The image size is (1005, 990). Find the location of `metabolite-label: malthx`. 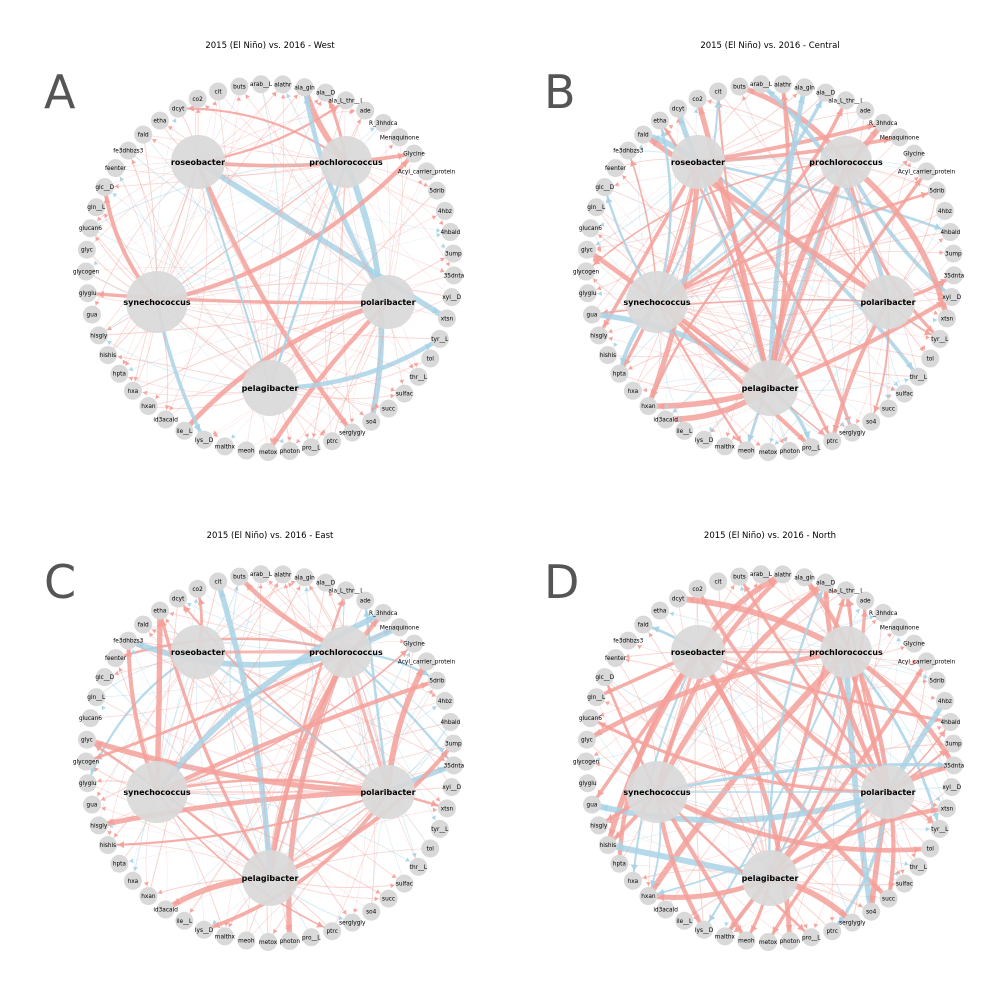

metabolite-label: malthx is located at coordinates (725, 937).